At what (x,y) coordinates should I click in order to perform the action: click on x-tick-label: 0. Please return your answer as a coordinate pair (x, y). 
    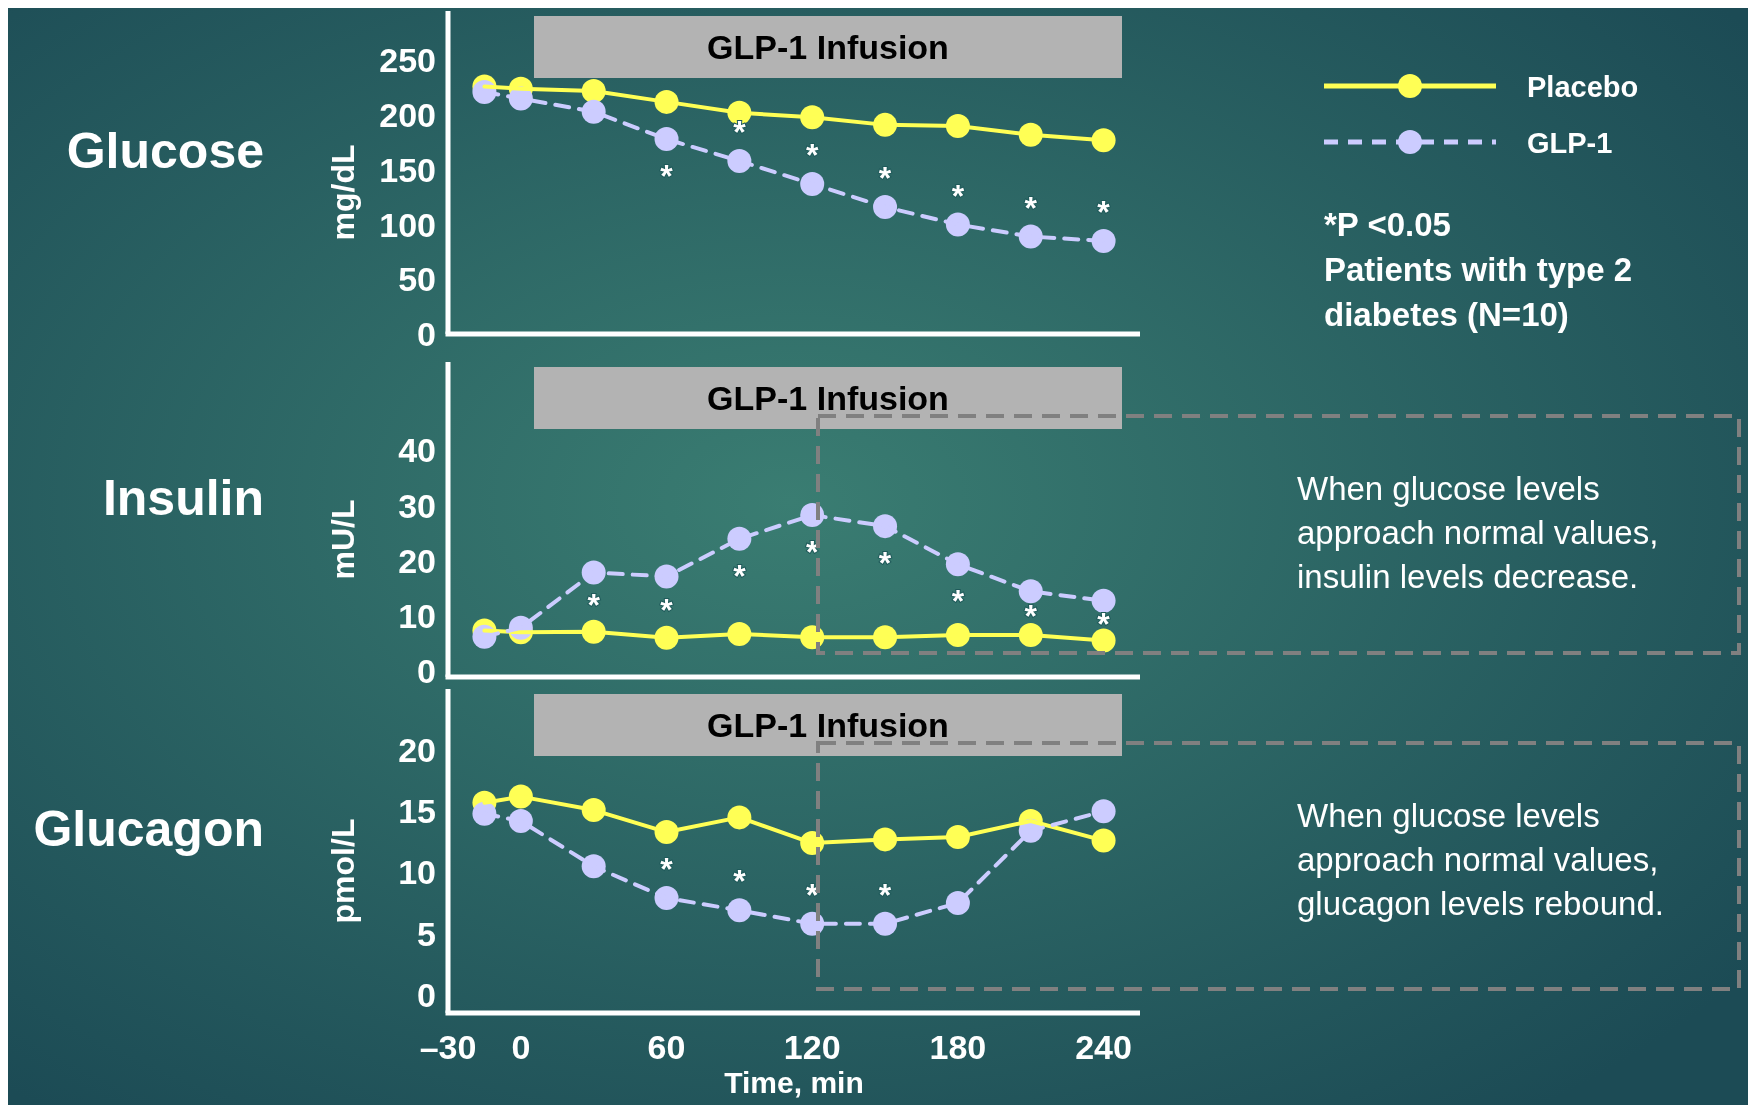
    Looking at the image, I should click on (521, 1047).